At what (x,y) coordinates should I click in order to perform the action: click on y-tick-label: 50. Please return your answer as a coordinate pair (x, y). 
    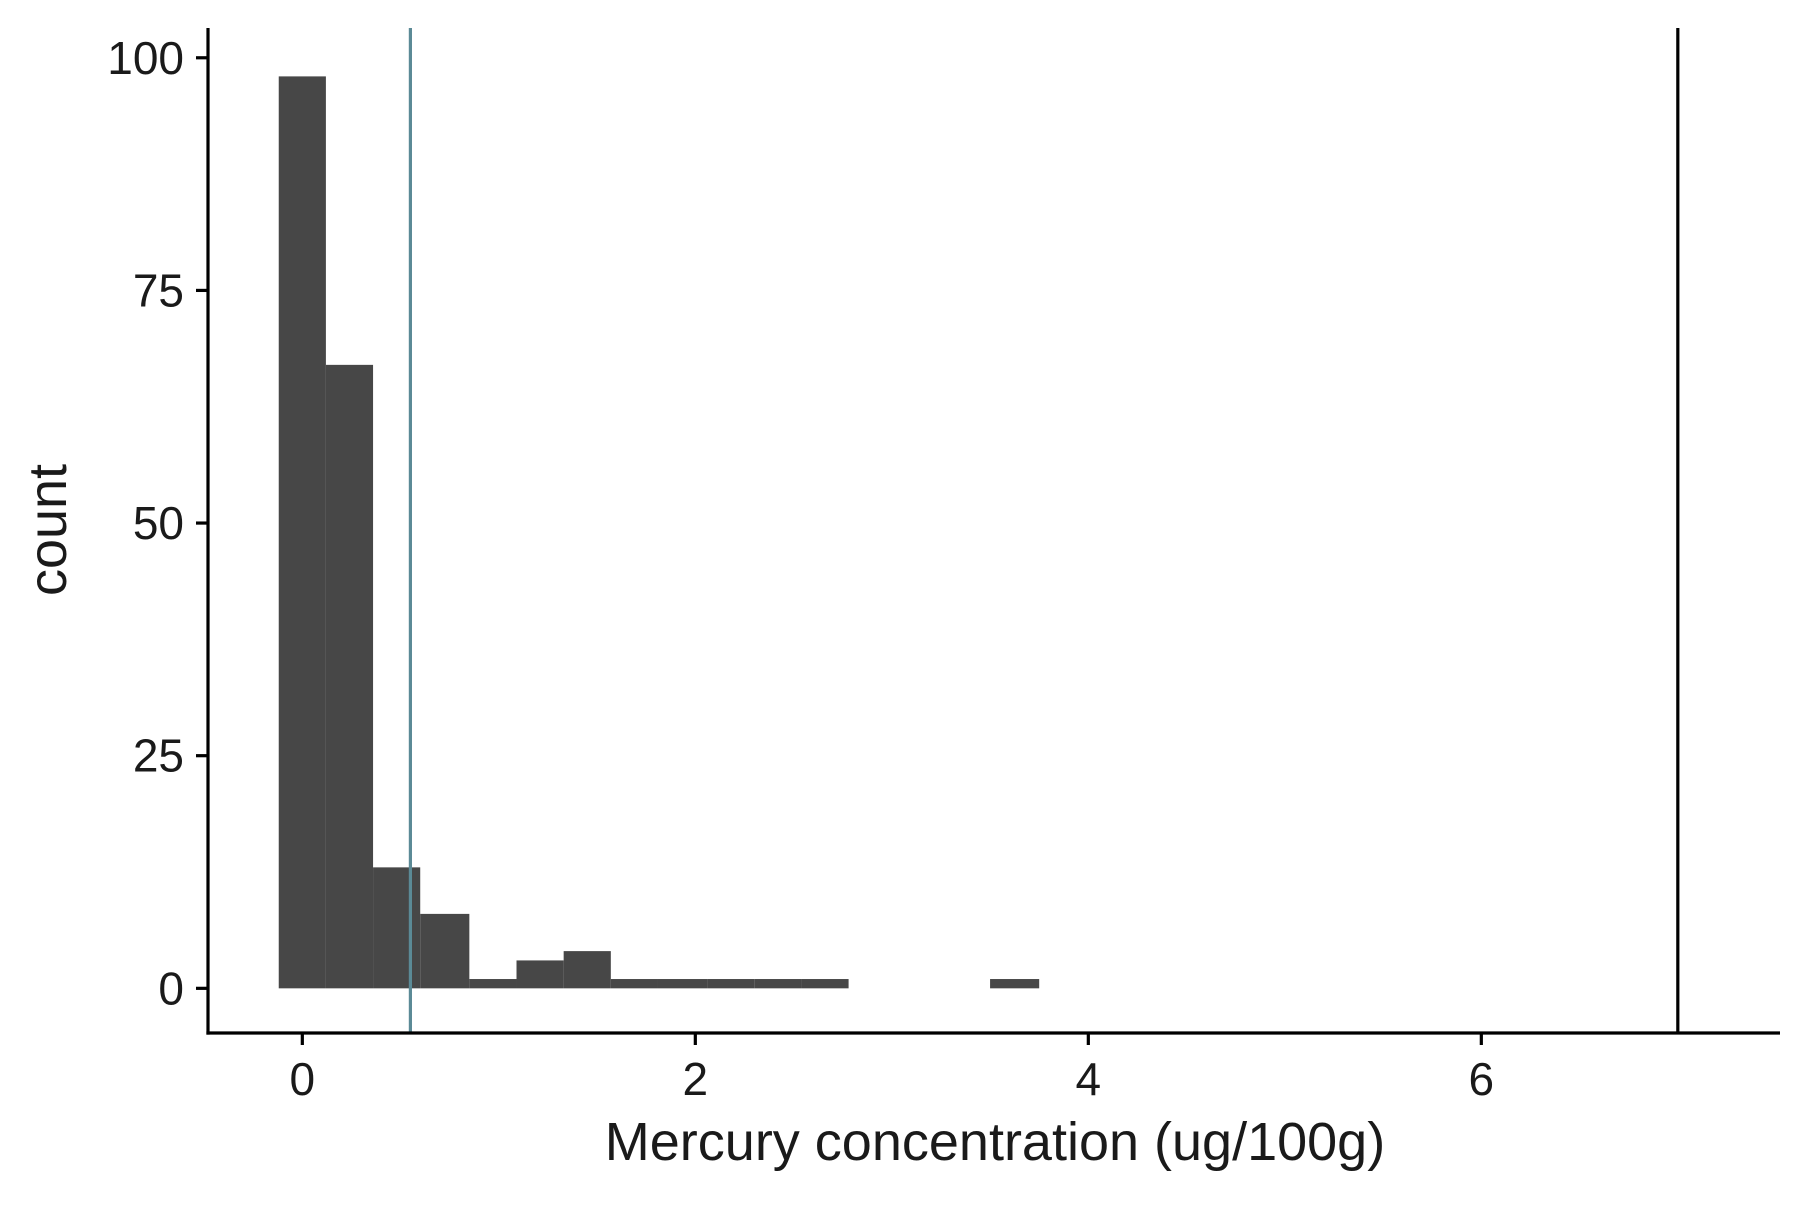
    Looking at the image, I should click on (158, 523).